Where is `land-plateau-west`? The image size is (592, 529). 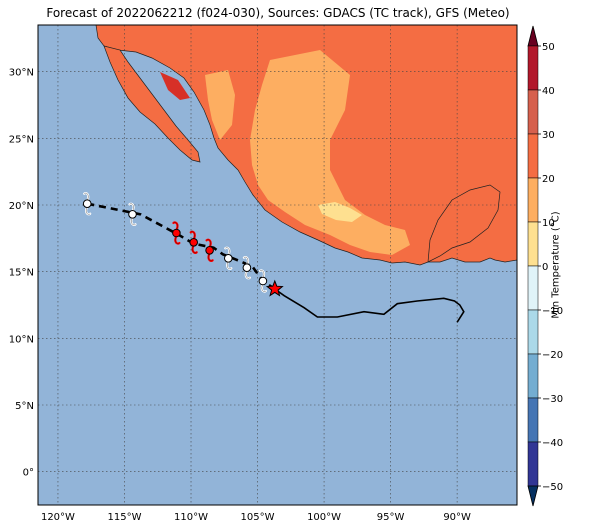 land-plateau-west is located at coordinates (220, 105).